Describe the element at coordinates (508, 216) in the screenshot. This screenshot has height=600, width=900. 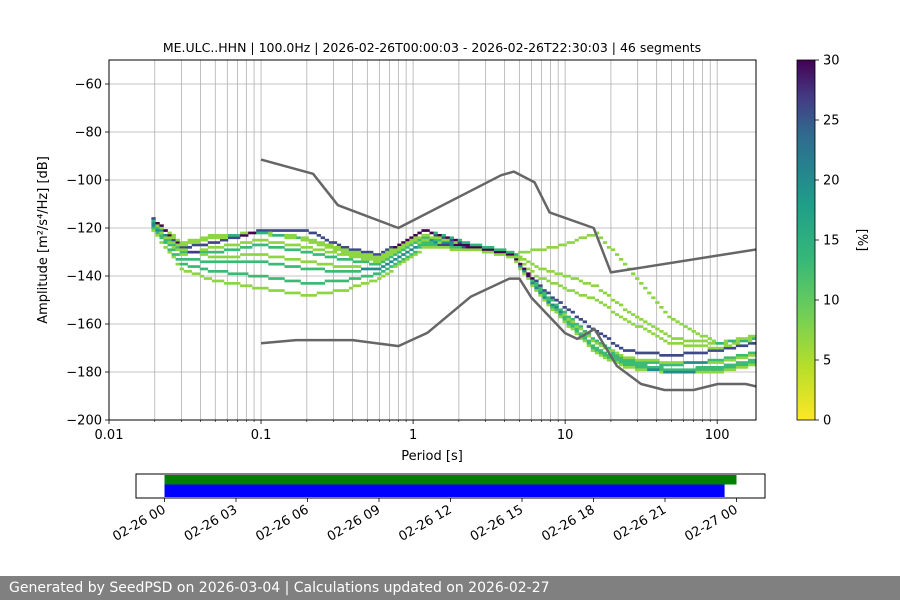
I see `noise-model-nhnm` at that location.